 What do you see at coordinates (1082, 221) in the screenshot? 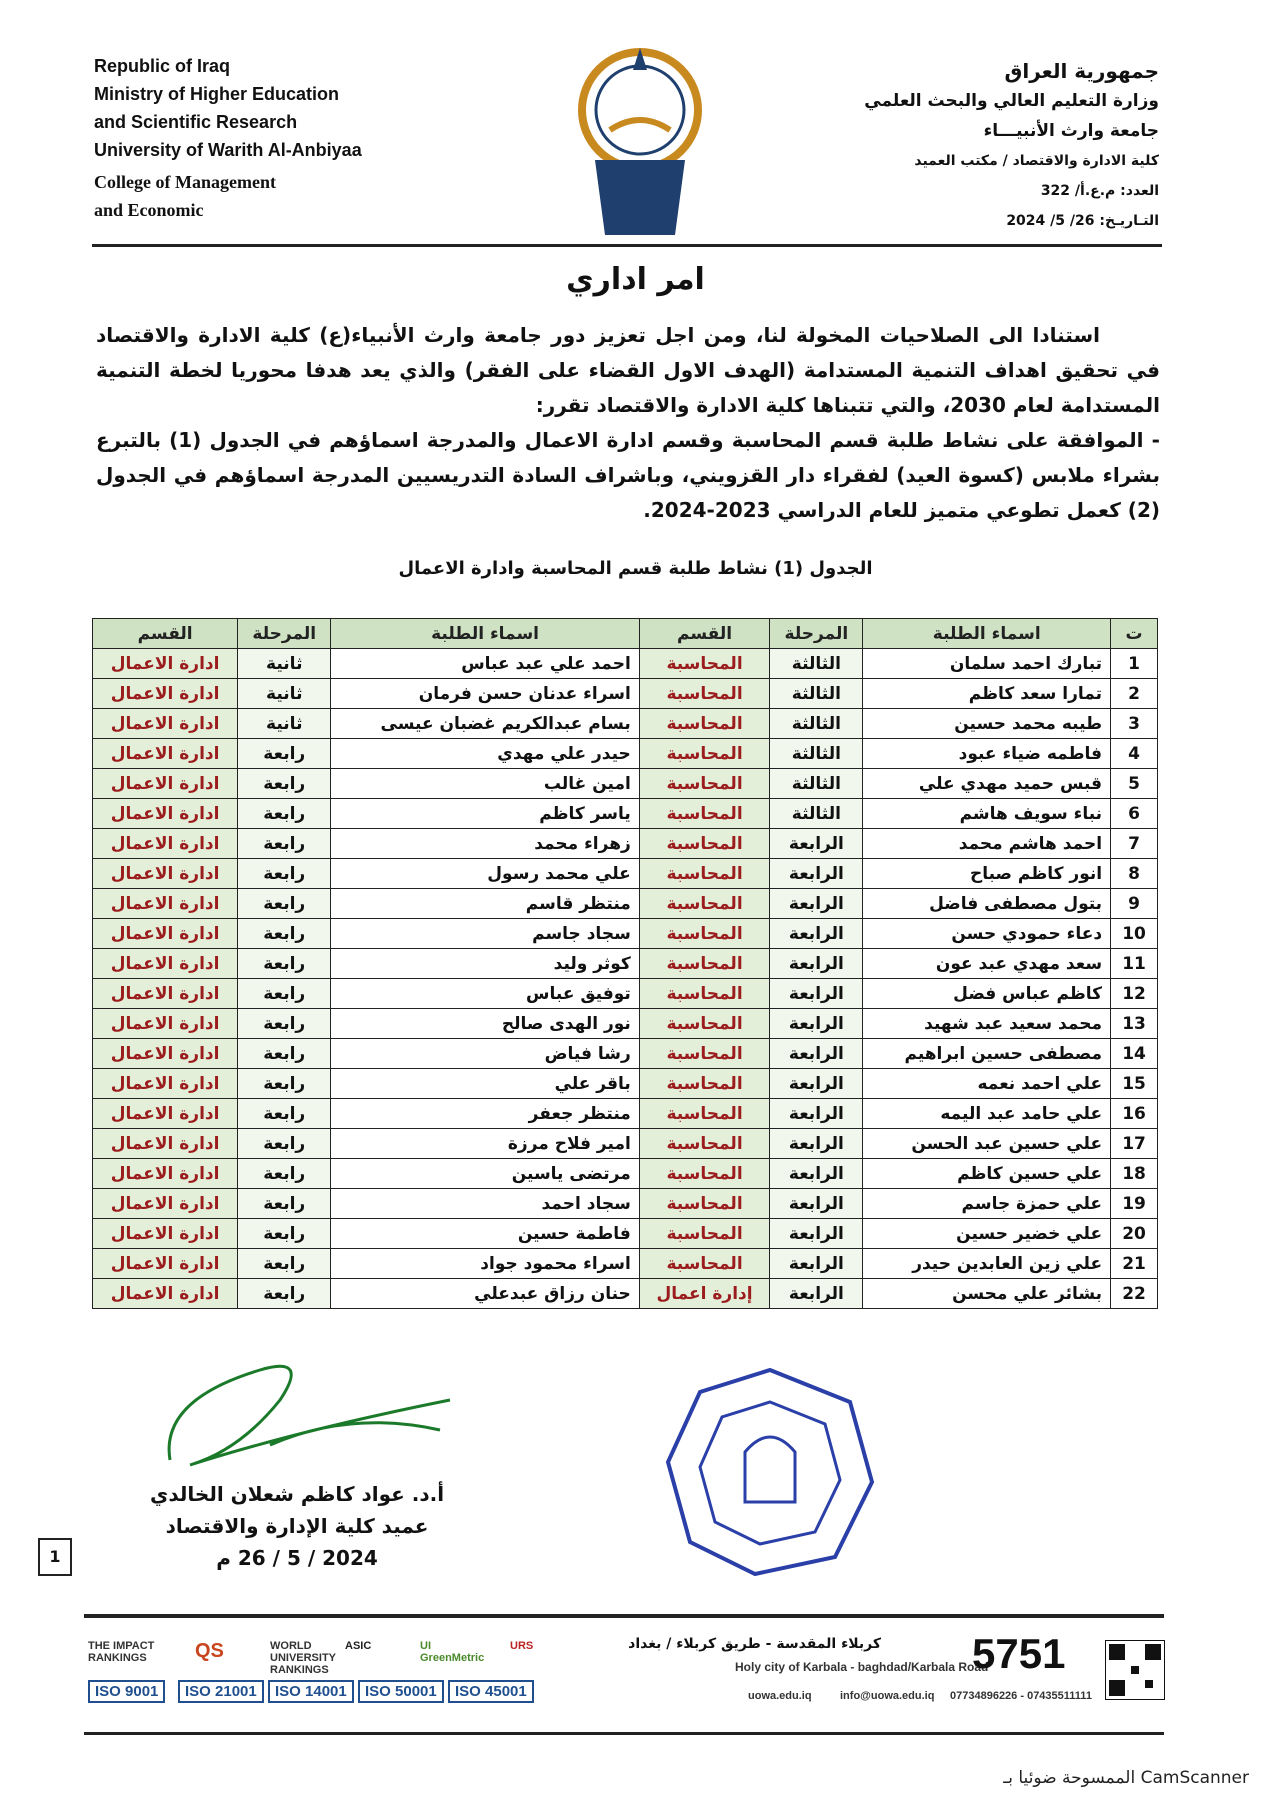
I see `header-right-line: التـاريـخ: 26/ 5/ 2024` at bounding box center [1082, 221].